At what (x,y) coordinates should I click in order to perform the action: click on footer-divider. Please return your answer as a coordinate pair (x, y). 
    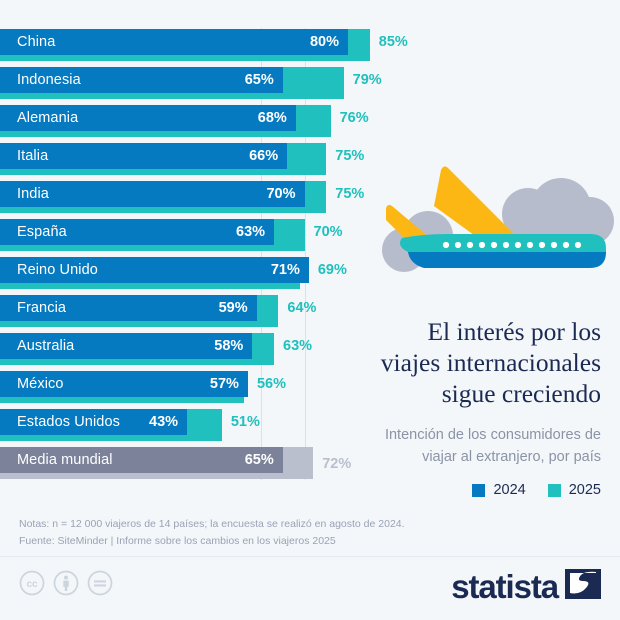
    Looking at the image, I should click on (310, 556).